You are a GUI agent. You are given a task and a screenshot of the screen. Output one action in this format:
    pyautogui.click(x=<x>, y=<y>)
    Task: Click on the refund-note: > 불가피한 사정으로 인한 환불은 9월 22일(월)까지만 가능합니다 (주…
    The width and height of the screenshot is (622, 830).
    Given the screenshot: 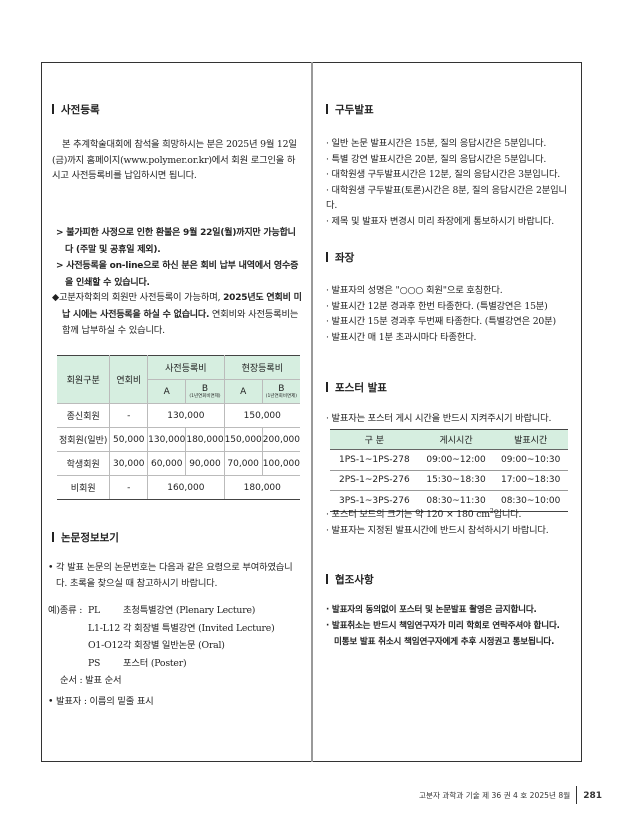 What is the action you would take?
    pyautogui.click(x=176, y=241)
    